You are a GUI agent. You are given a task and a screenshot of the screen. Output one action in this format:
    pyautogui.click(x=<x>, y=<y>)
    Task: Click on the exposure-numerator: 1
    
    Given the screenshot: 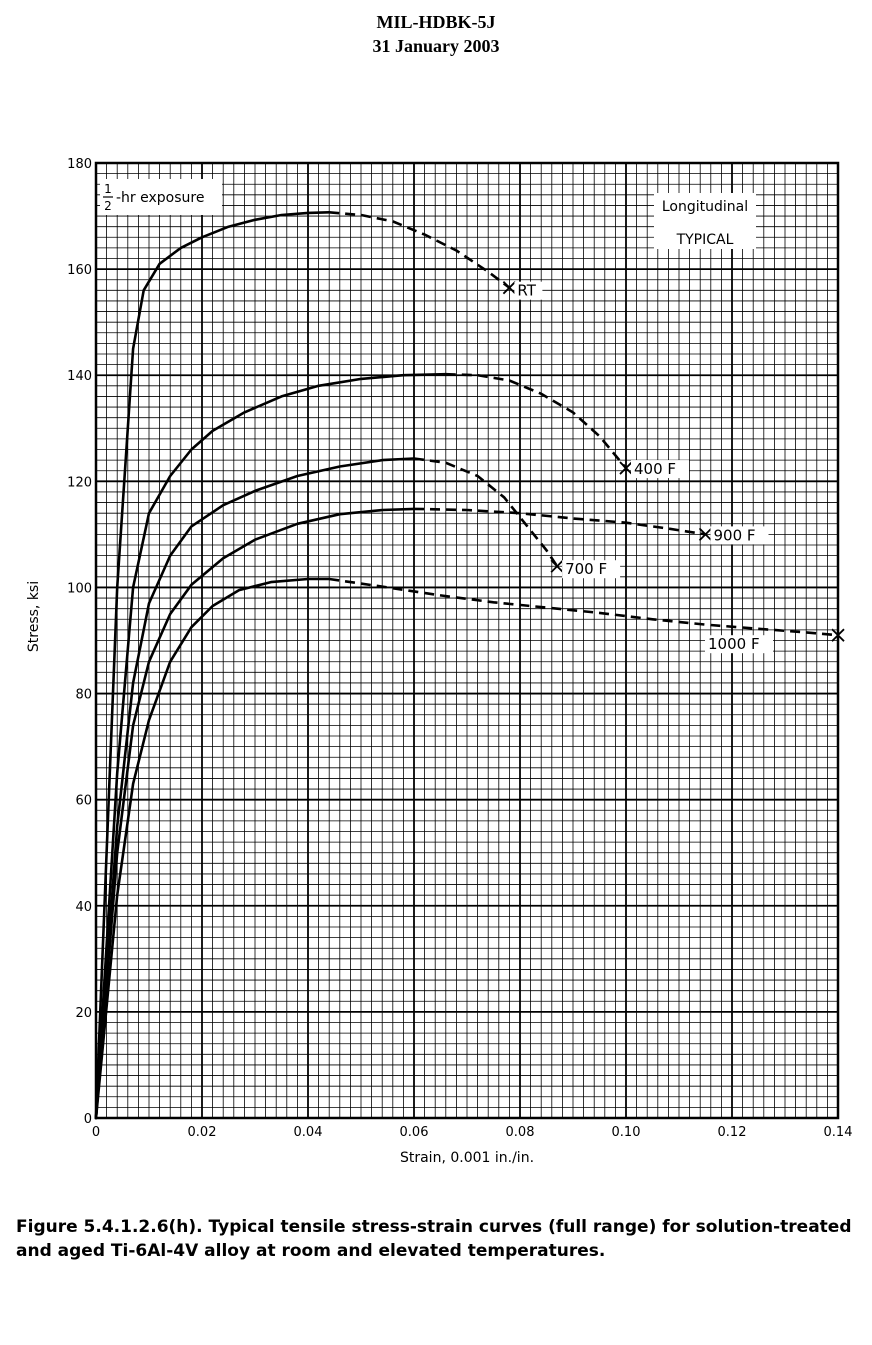 What is the action you would take?
    pyautogui.click(x=108, y=189)
    